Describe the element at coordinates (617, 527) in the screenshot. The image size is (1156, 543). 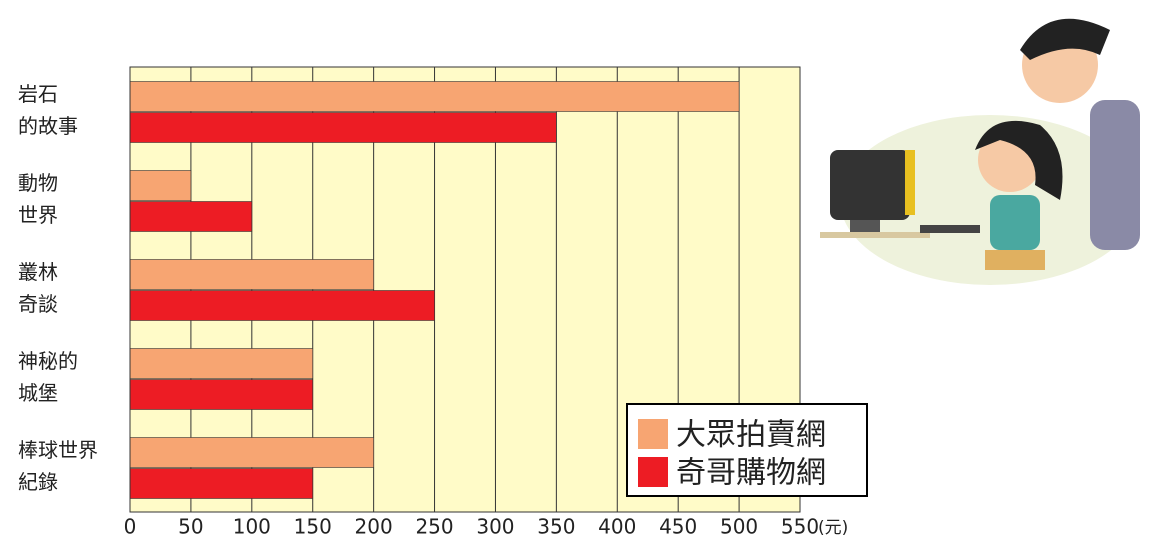
I see `x-tick-label: 400` at that location.